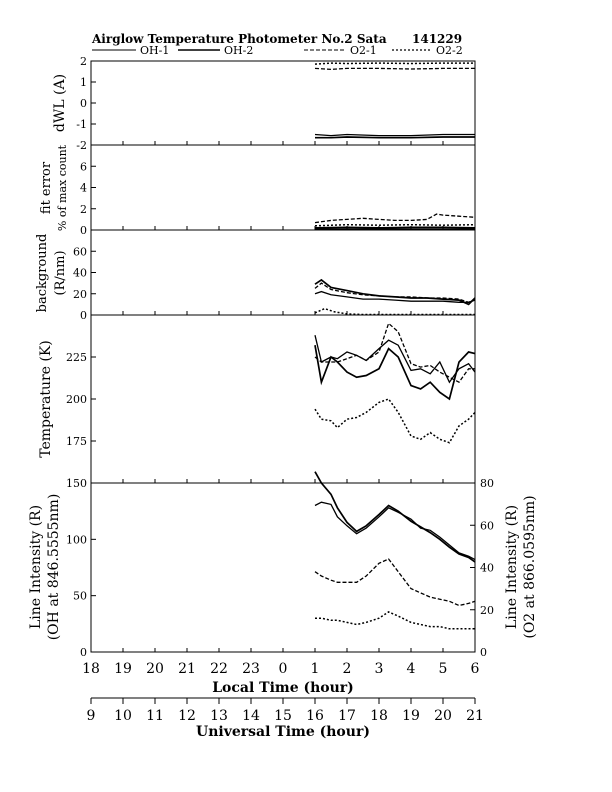 This screenshot has width=612, height=792. Describe the element at coordinates (80, 251) in the screenshot. I see `y-tick-label: 60` at that location.